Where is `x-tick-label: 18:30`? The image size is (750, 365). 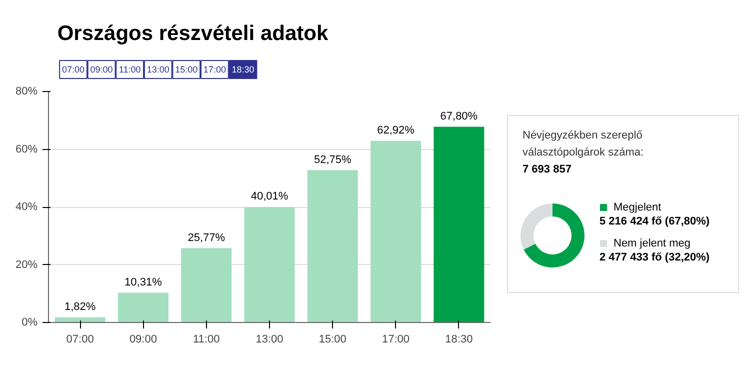 x-tick-label: 18:30 is located at coordinates (459, 340).